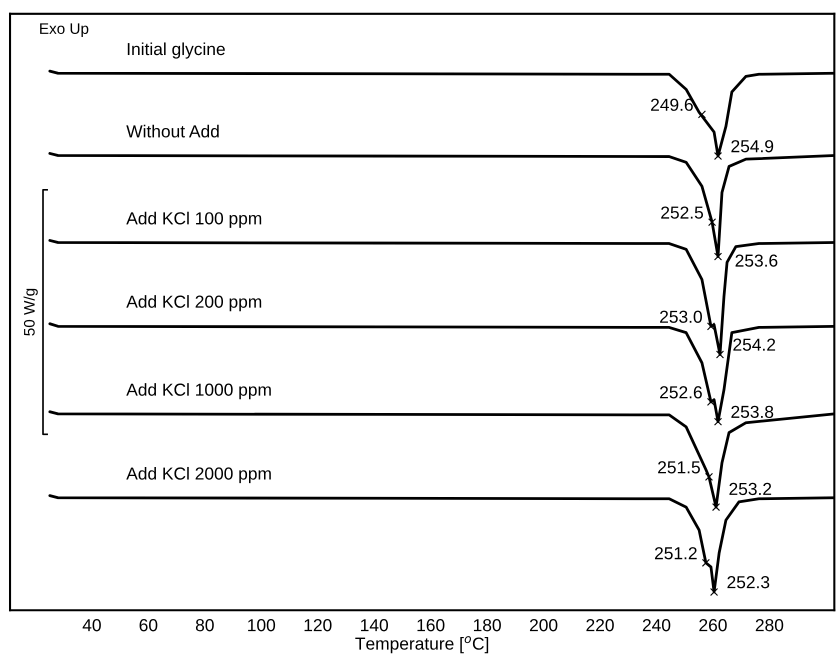  Describe the element at coordinates (672, 104) in the screenshot. I see `annotation: 249.6` at that location.